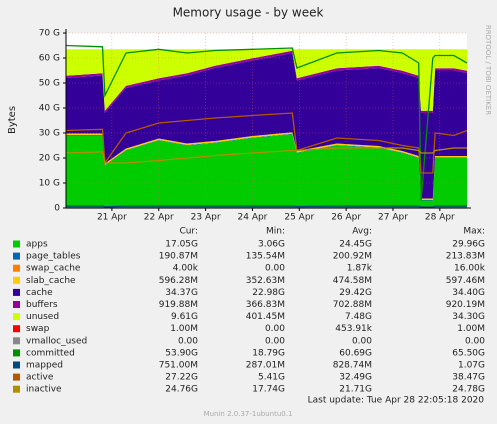 Image resolution: width=497 pixels, height=424 pixels. Describe the element at coordinates (470, 269) in the screenshot. I see `legend-max: 16.00k` at that location.